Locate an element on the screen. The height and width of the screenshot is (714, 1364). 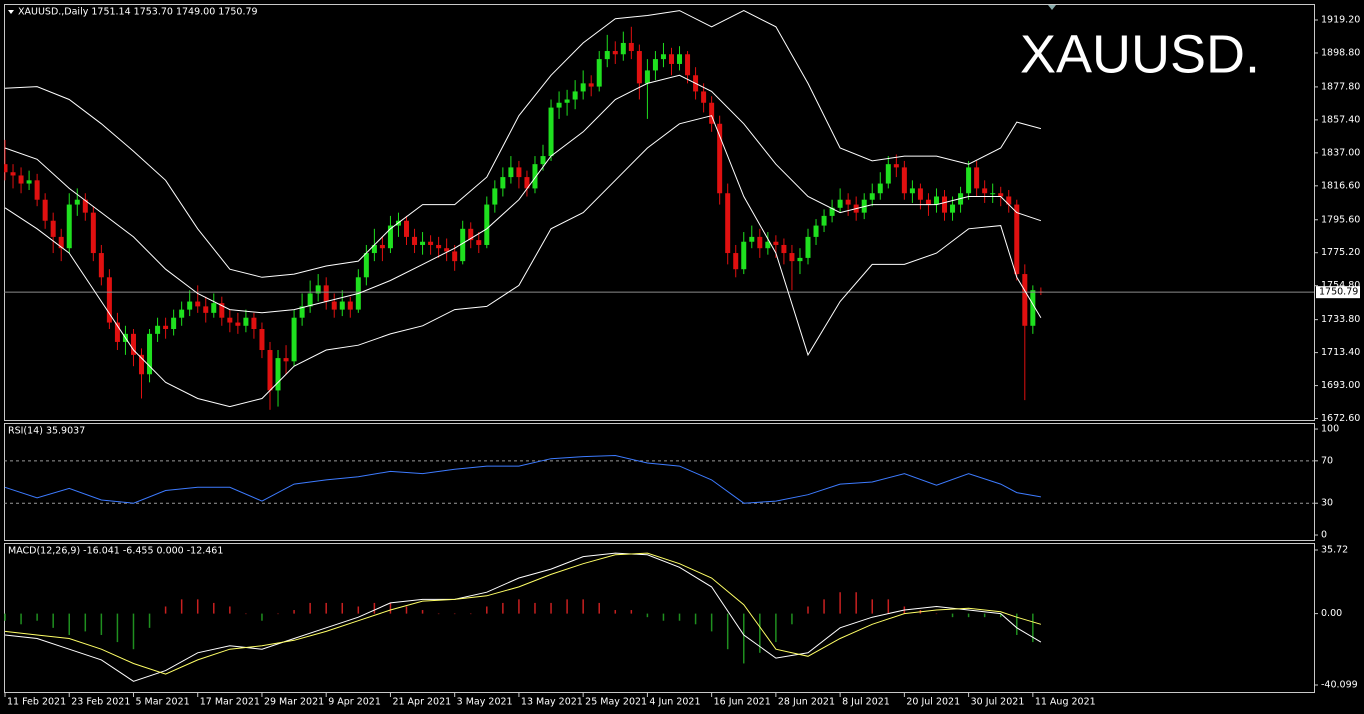
x-tick-label: 29 Mar 2021 is located at coordinates (294, 702).